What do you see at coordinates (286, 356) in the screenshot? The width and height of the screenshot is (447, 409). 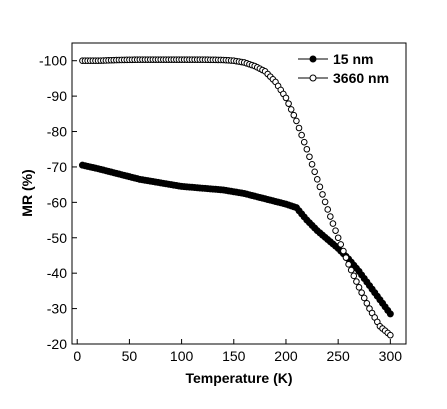 I see `x-tick-label: 200` at bounding box center [286, 356].